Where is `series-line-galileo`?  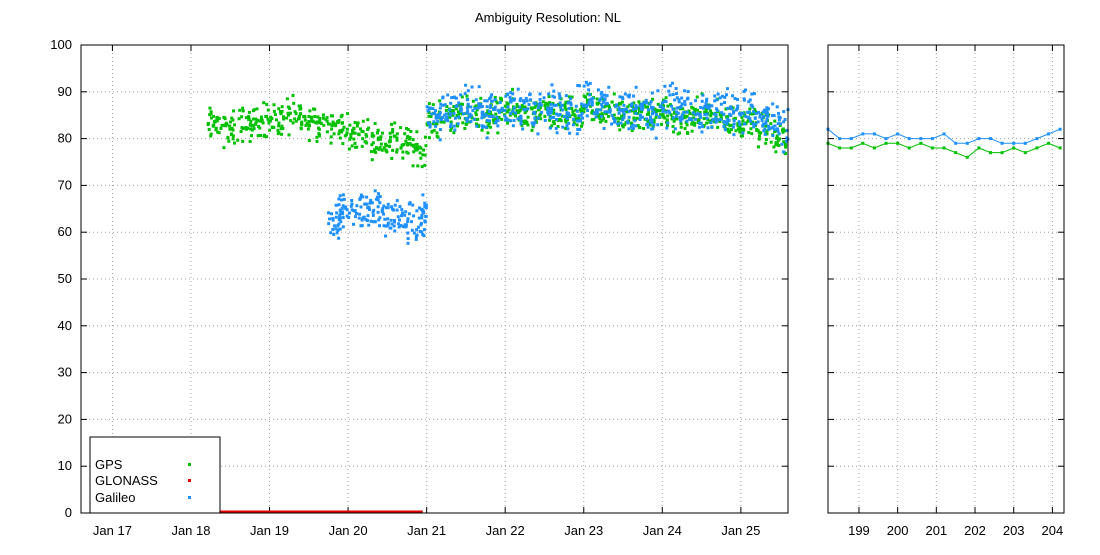 series-line-galileo is located at coordinates (944, 136).